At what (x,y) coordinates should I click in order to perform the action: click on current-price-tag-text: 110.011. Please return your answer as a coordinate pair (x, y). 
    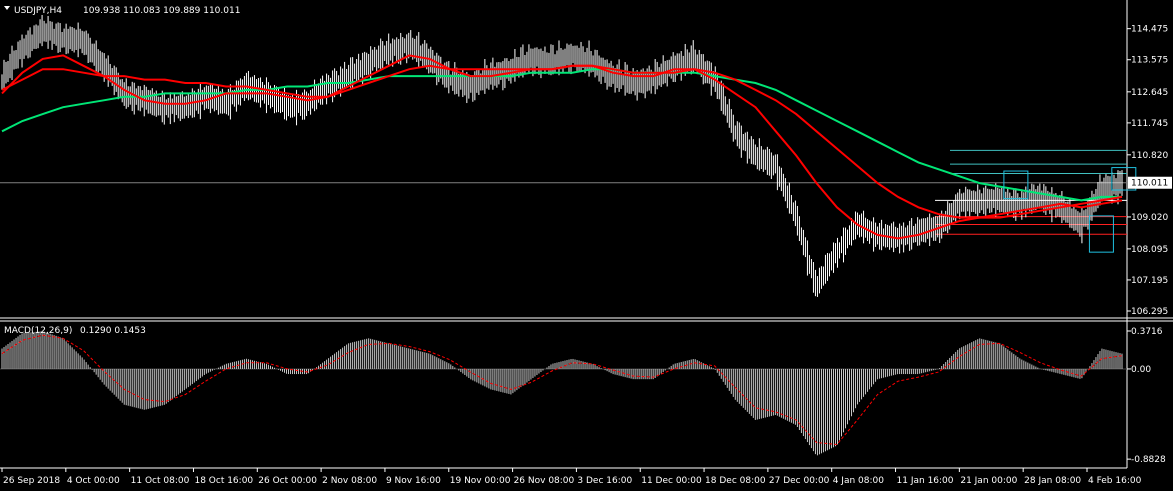
    Looking at the image, I should click on (1149, 184).